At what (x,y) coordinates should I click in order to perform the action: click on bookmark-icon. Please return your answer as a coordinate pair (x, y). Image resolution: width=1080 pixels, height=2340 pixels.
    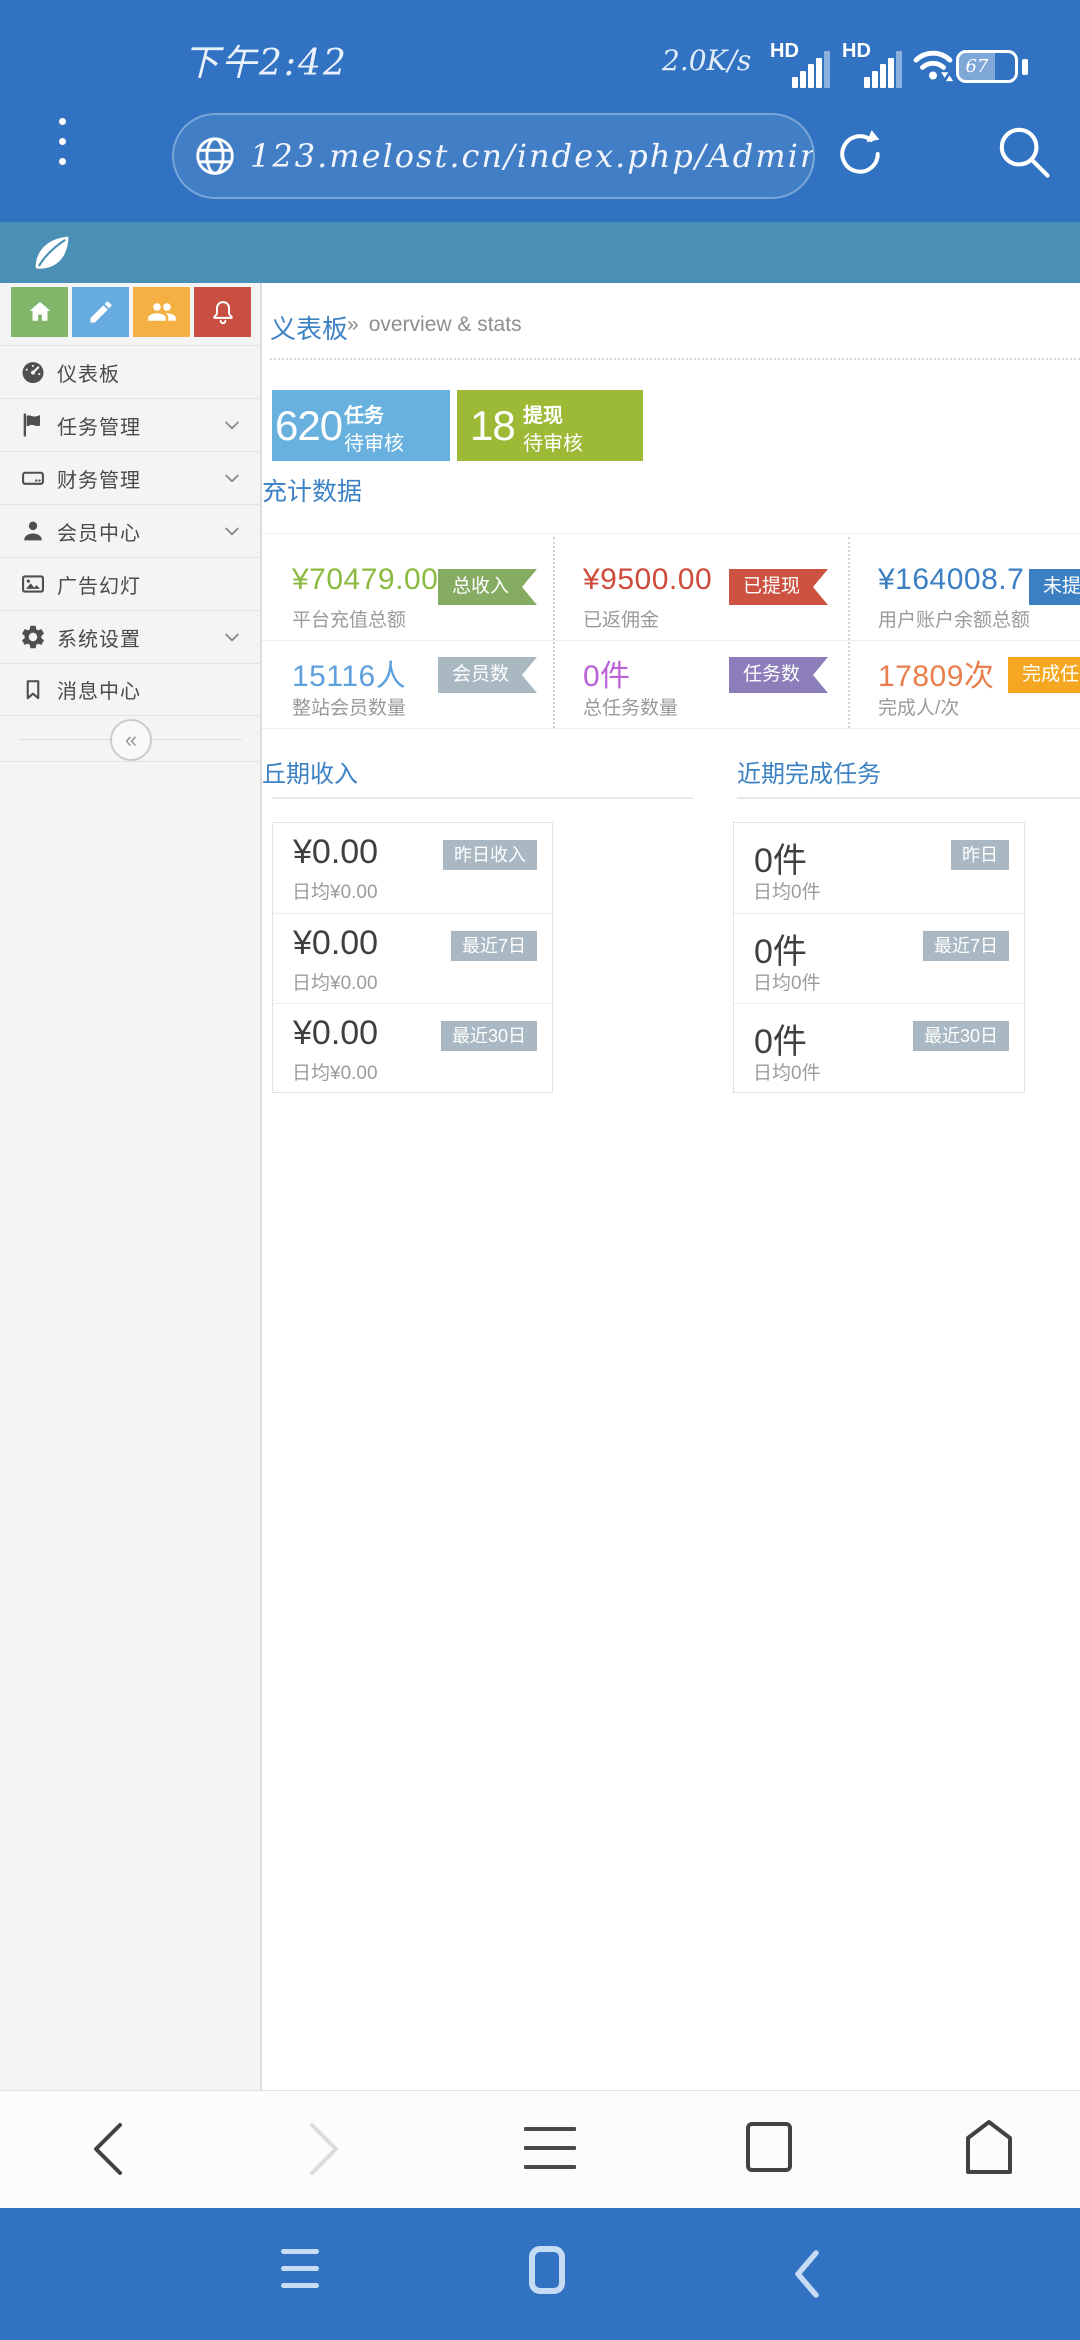
    Looking at the image, I should click on (33, 690).